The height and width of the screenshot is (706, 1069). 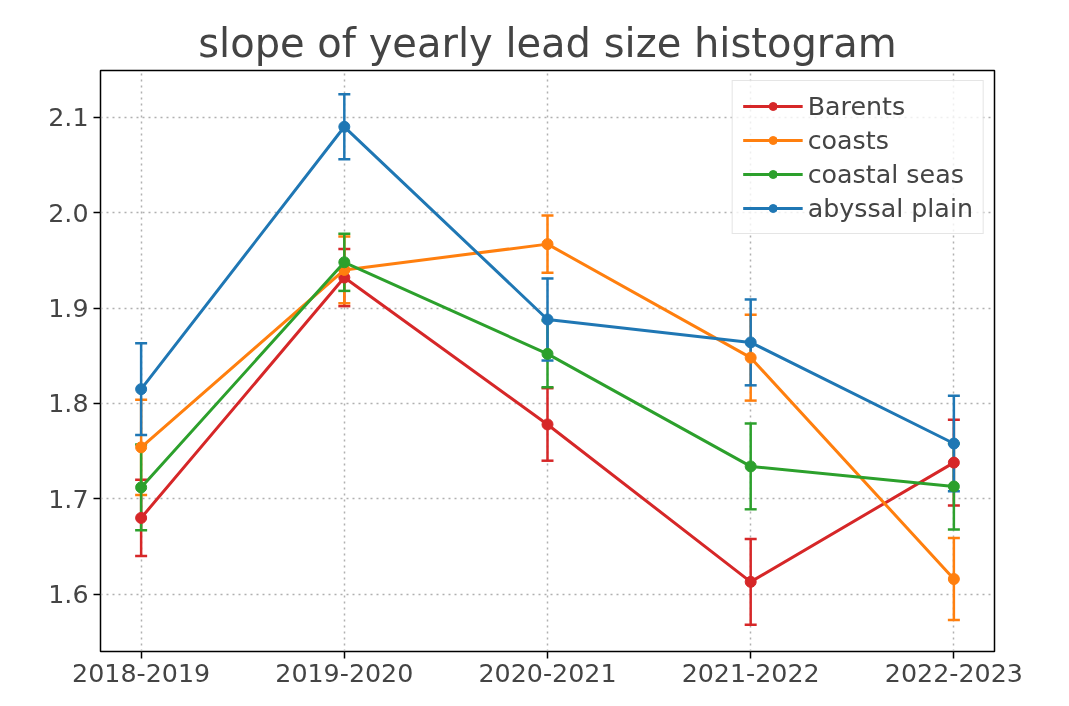 What do you see at coordinates (68, 403) in the screenshot?
I see `y-tick-label: 1.8` at bounding box center [68, 403].